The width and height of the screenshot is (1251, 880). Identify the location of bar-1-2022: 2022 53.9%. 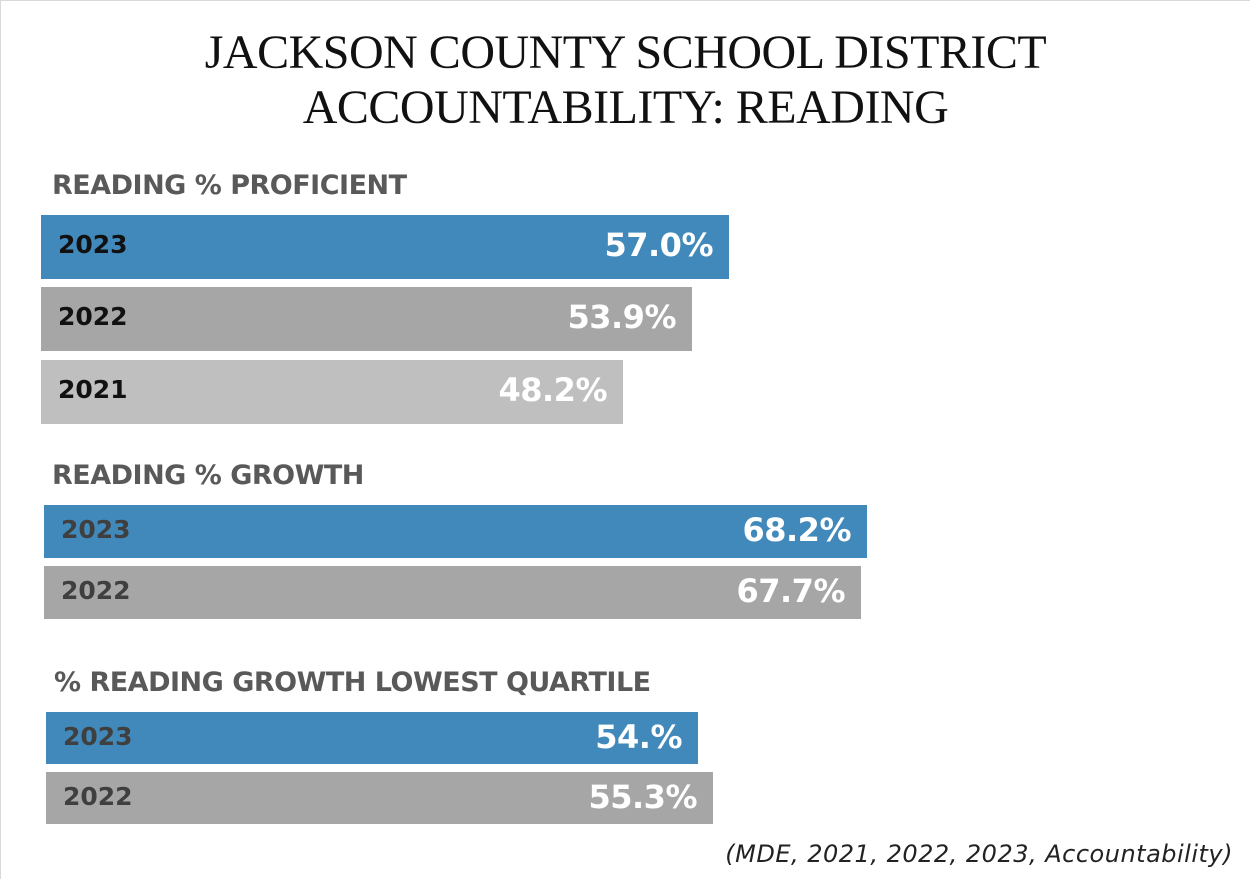
(366, 319).